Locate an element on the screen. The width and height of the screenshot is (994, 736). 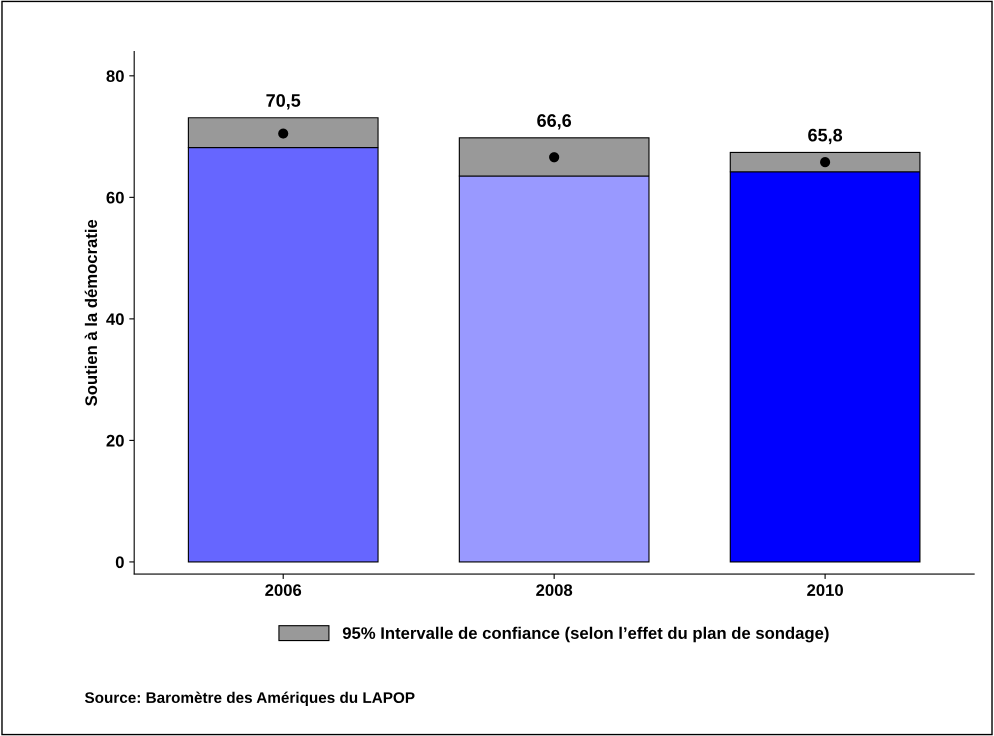
y-axis-title: Soutien à la démocratie is located at coordinates (91, 313).